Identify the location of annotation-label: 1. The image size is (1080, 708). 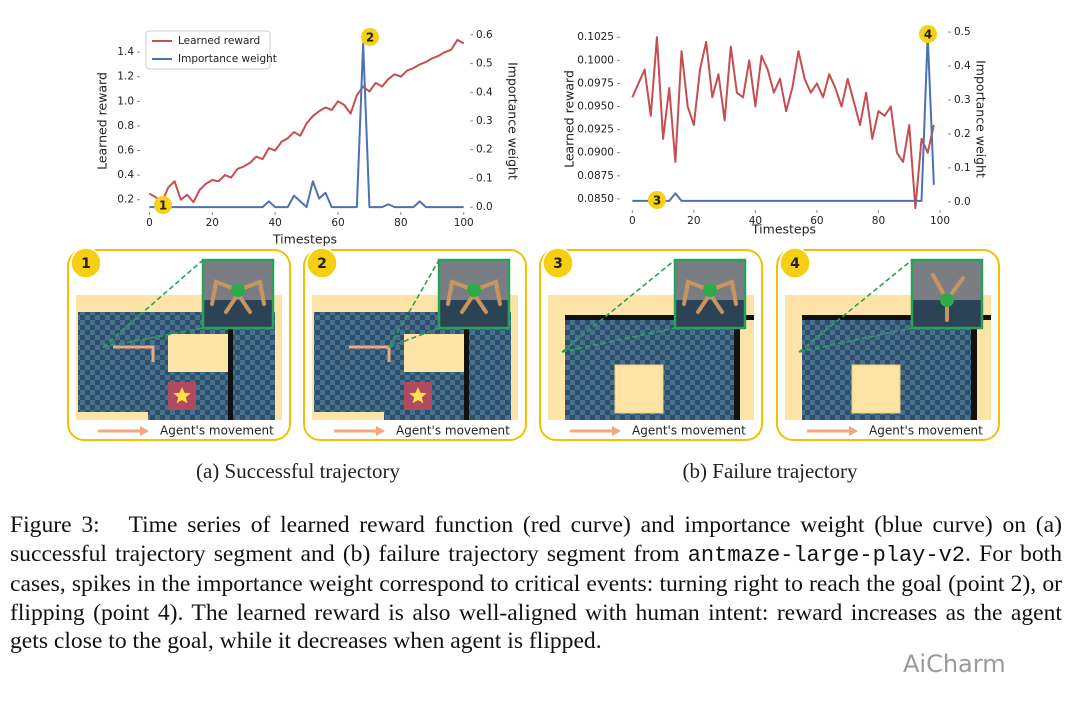
(163, 206).